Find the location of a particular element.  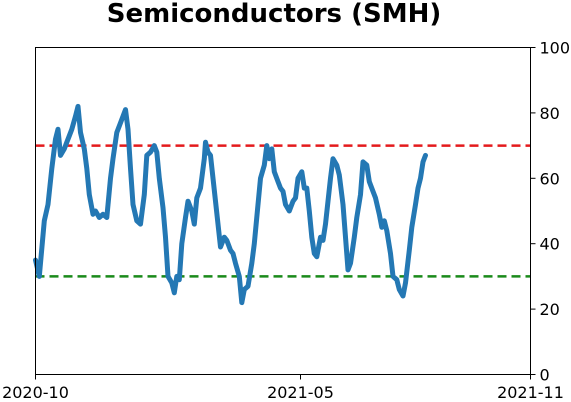

x-tick-label: 2021-05 is located at coordinates (300, 392).